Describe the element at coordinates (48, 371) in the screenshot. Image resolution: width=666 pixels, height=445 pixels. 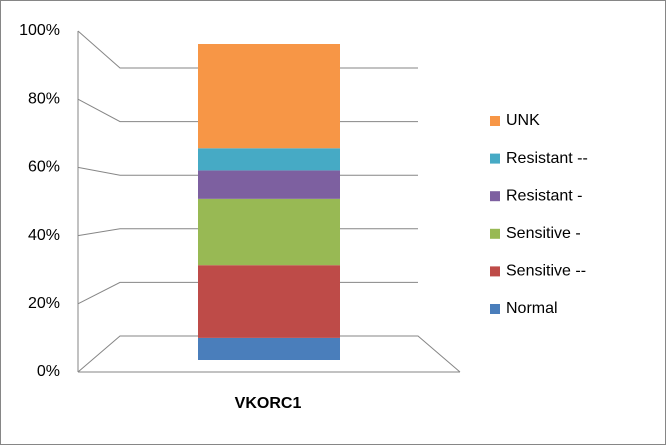
I see `y-tick-label: 0%` at that location.